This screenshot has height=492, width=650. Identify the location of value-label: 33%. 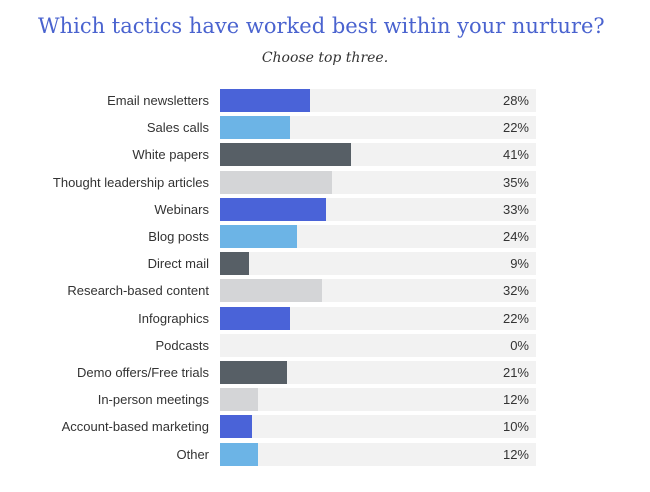
(515, 209).